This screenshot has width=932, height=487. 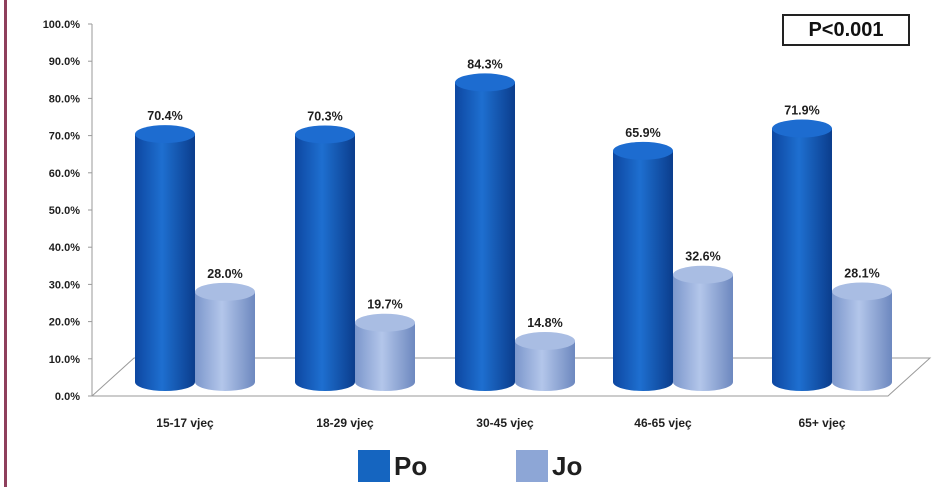 What do you see at coordinates (185, 423) in the screenshot?
I see `category-label: 15-17 vjeç` at bounding box center [185, 423].